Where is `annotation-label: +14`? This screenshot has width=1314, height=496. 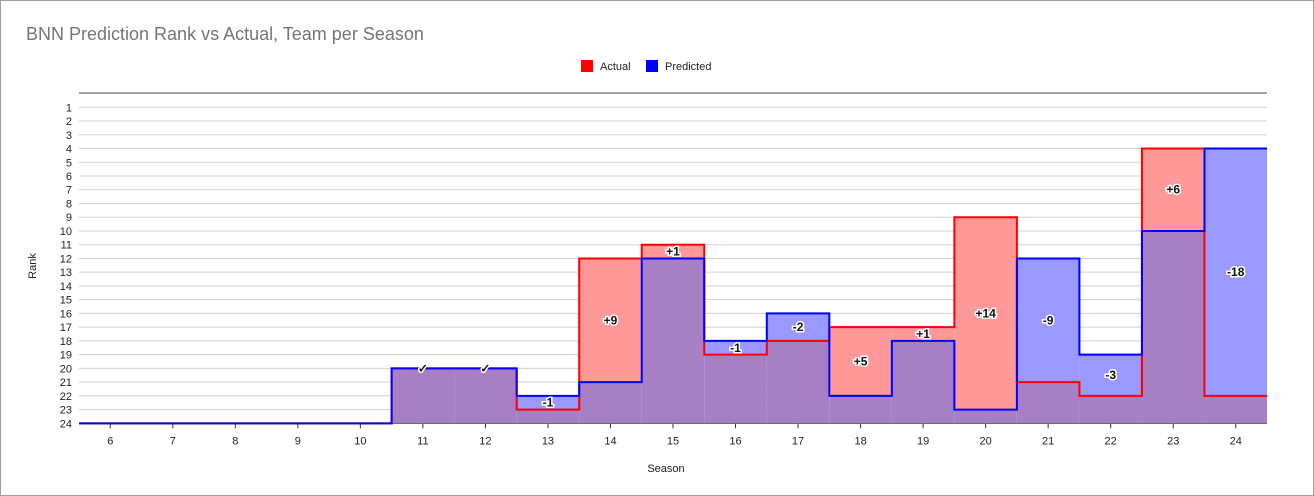 annotation-label: +14 is located at coordinates (985, 313).